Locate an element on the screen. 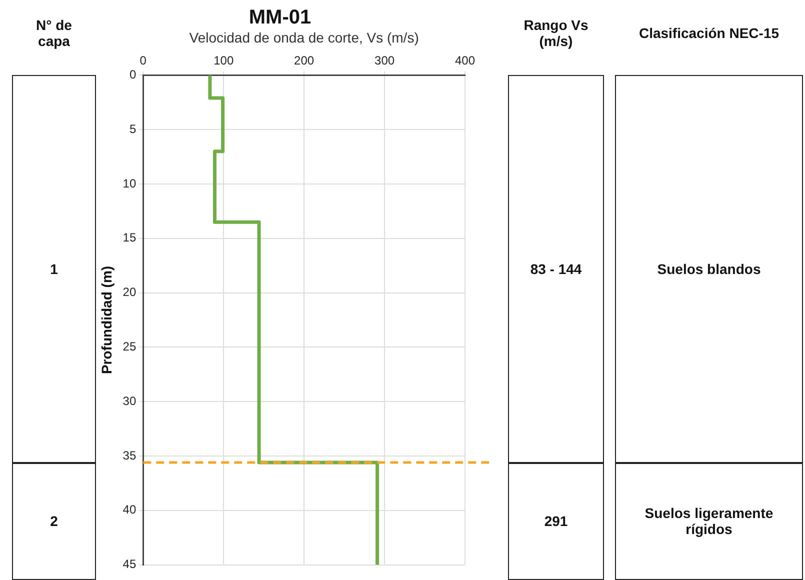 This screenshot has height=580, width=805. y-tick-label: 25 is located at coordinates (129, 347).